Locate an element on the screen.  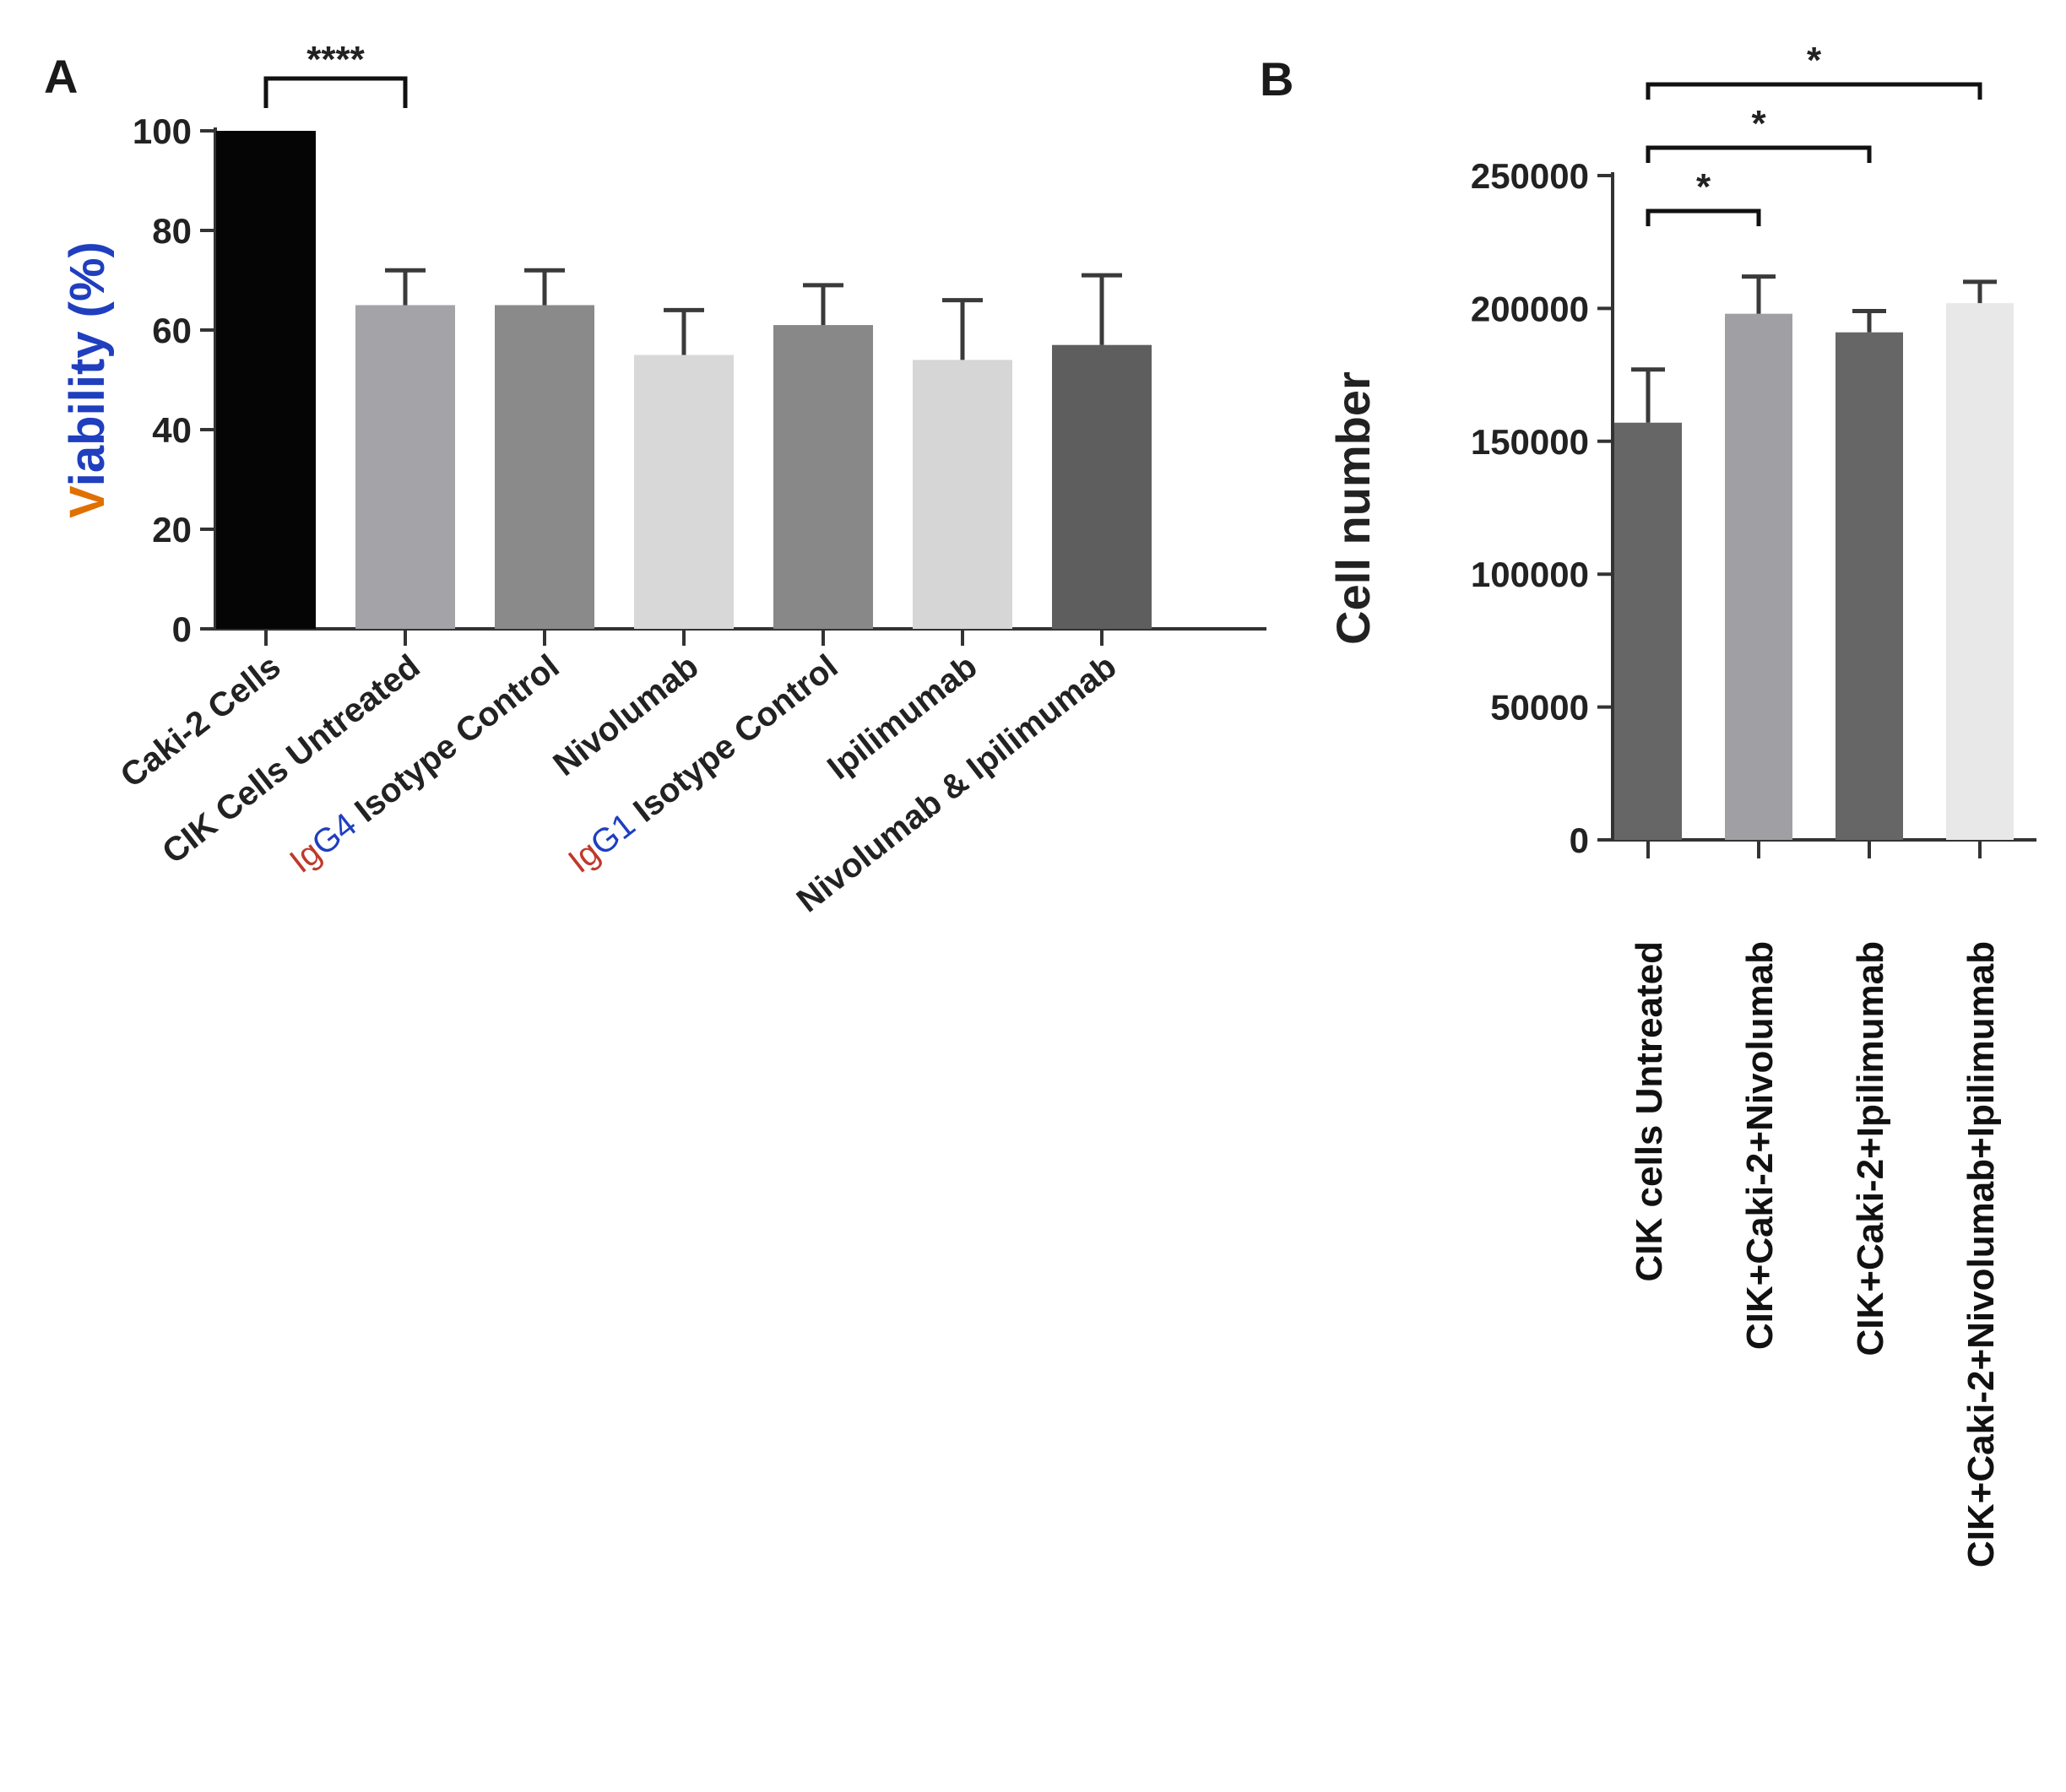
panel-a-ytick-label: 100 is located at coordinates (162, 131).